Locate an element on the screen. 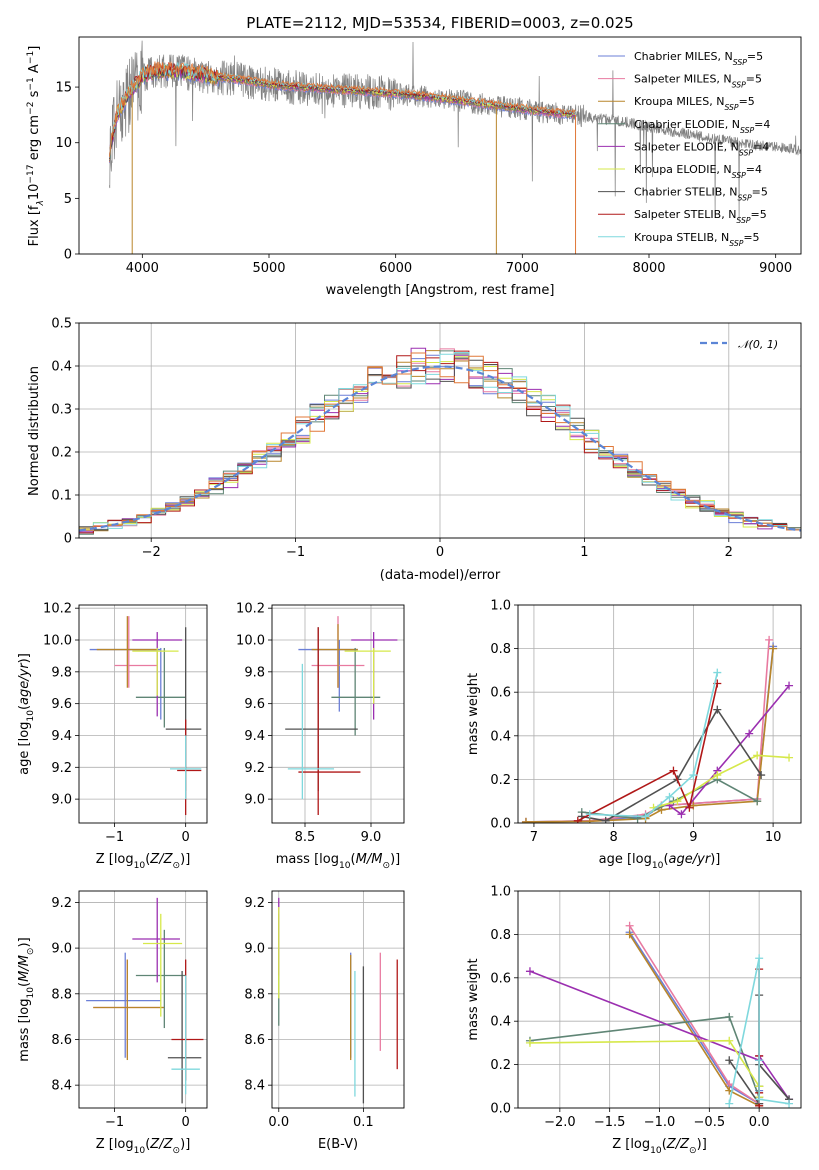 This screenshot has width=819, height=1170. age-mass-ytick-label: 9.6 is located at coordinates (254, 704).